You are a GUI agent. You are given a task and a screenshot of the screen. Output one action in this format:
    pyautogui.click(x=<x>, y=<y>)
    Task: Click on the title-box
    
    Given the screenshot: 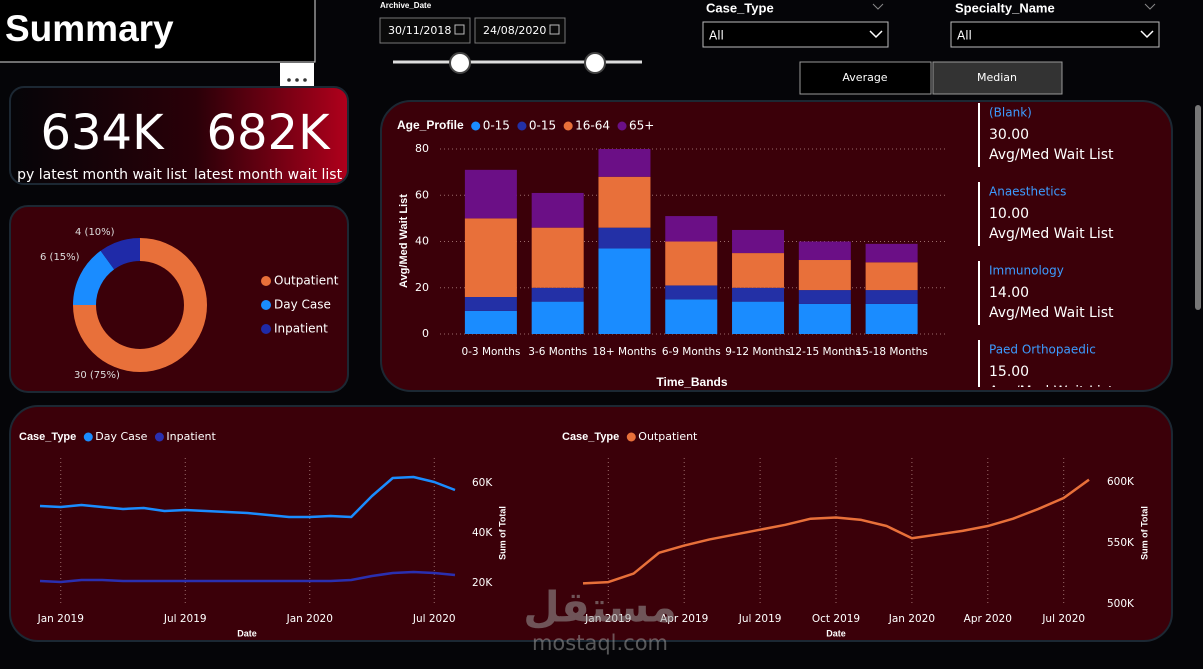 What is the action you would take?
    pyautogui.click(x=158, y=31)
    